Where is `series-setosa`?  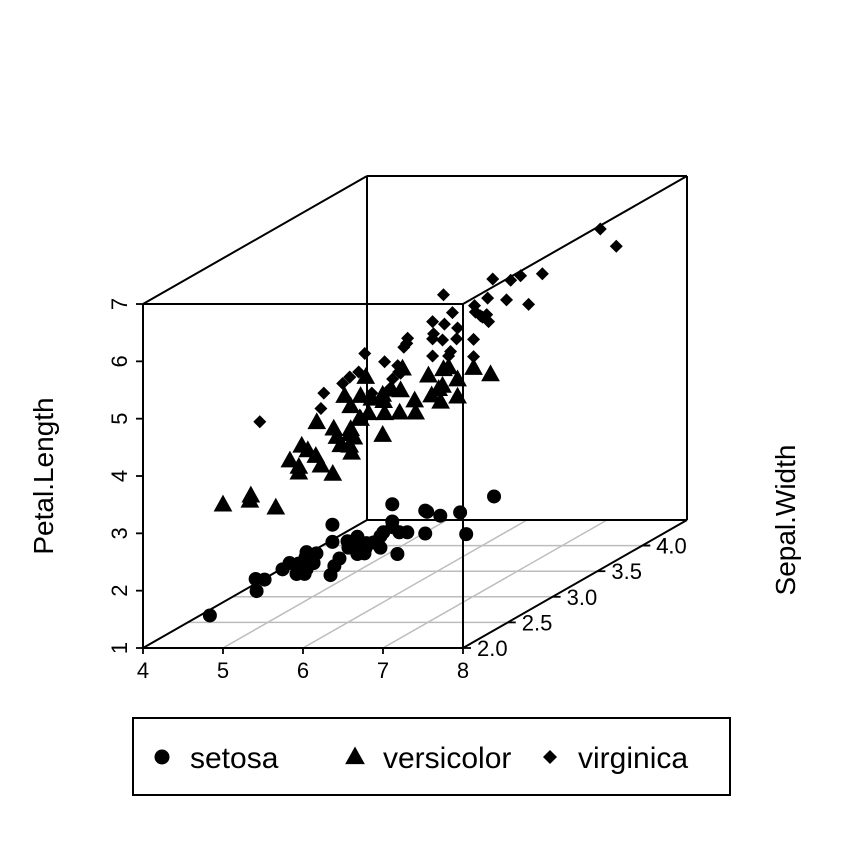
series-setosa is located at coordinates (352, 556).